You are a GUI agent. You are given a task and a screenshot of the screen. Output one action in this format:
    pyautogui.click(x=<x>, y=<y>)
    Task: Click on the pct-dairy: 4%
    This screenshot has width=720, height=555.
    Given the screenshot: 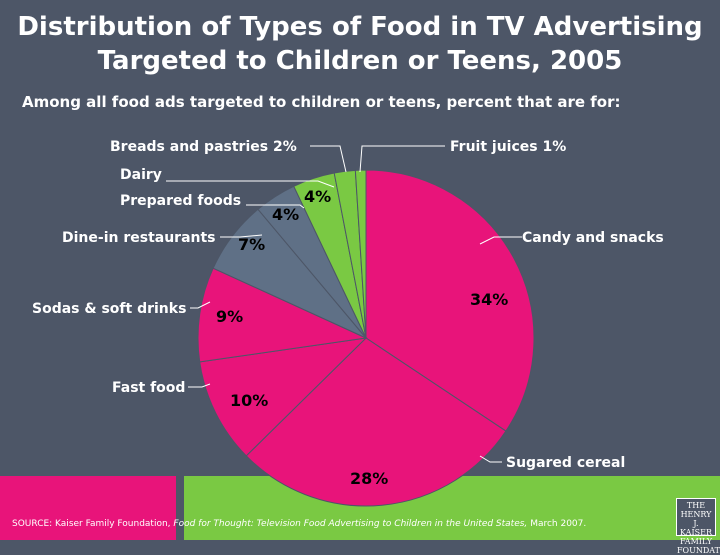 What is the action you would take?
    pyautogui.click(x=317, y=196)
    